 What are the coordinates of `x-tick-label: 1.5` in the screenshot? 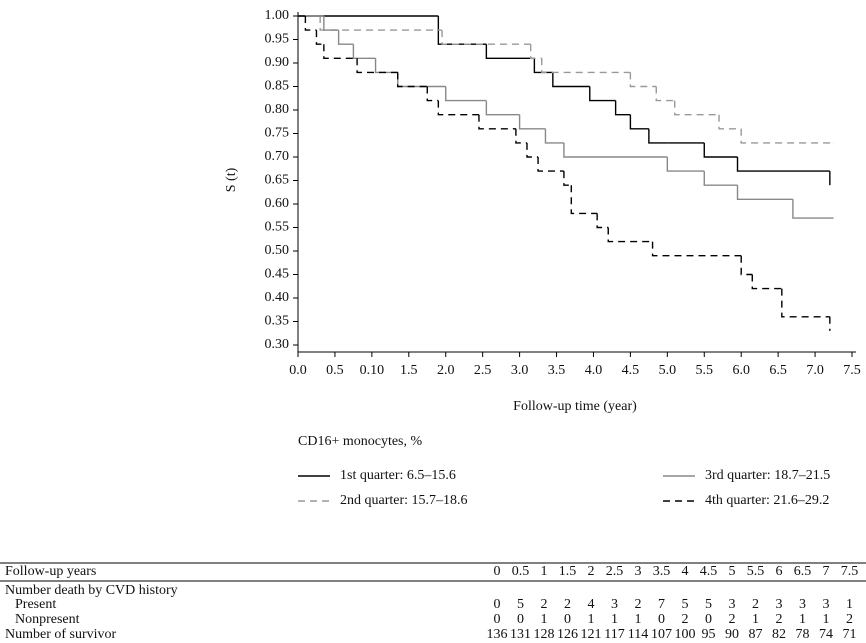 It's located at (409, 370).